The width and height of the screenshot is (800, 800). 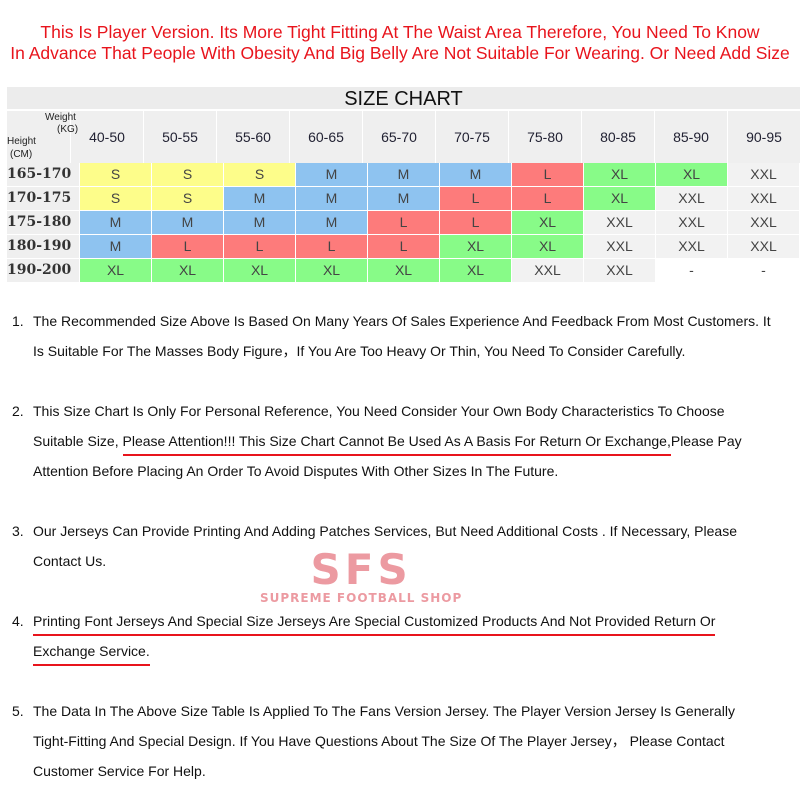 I want to click on weight-column-header: 75-80, so click(x=544, y=137).